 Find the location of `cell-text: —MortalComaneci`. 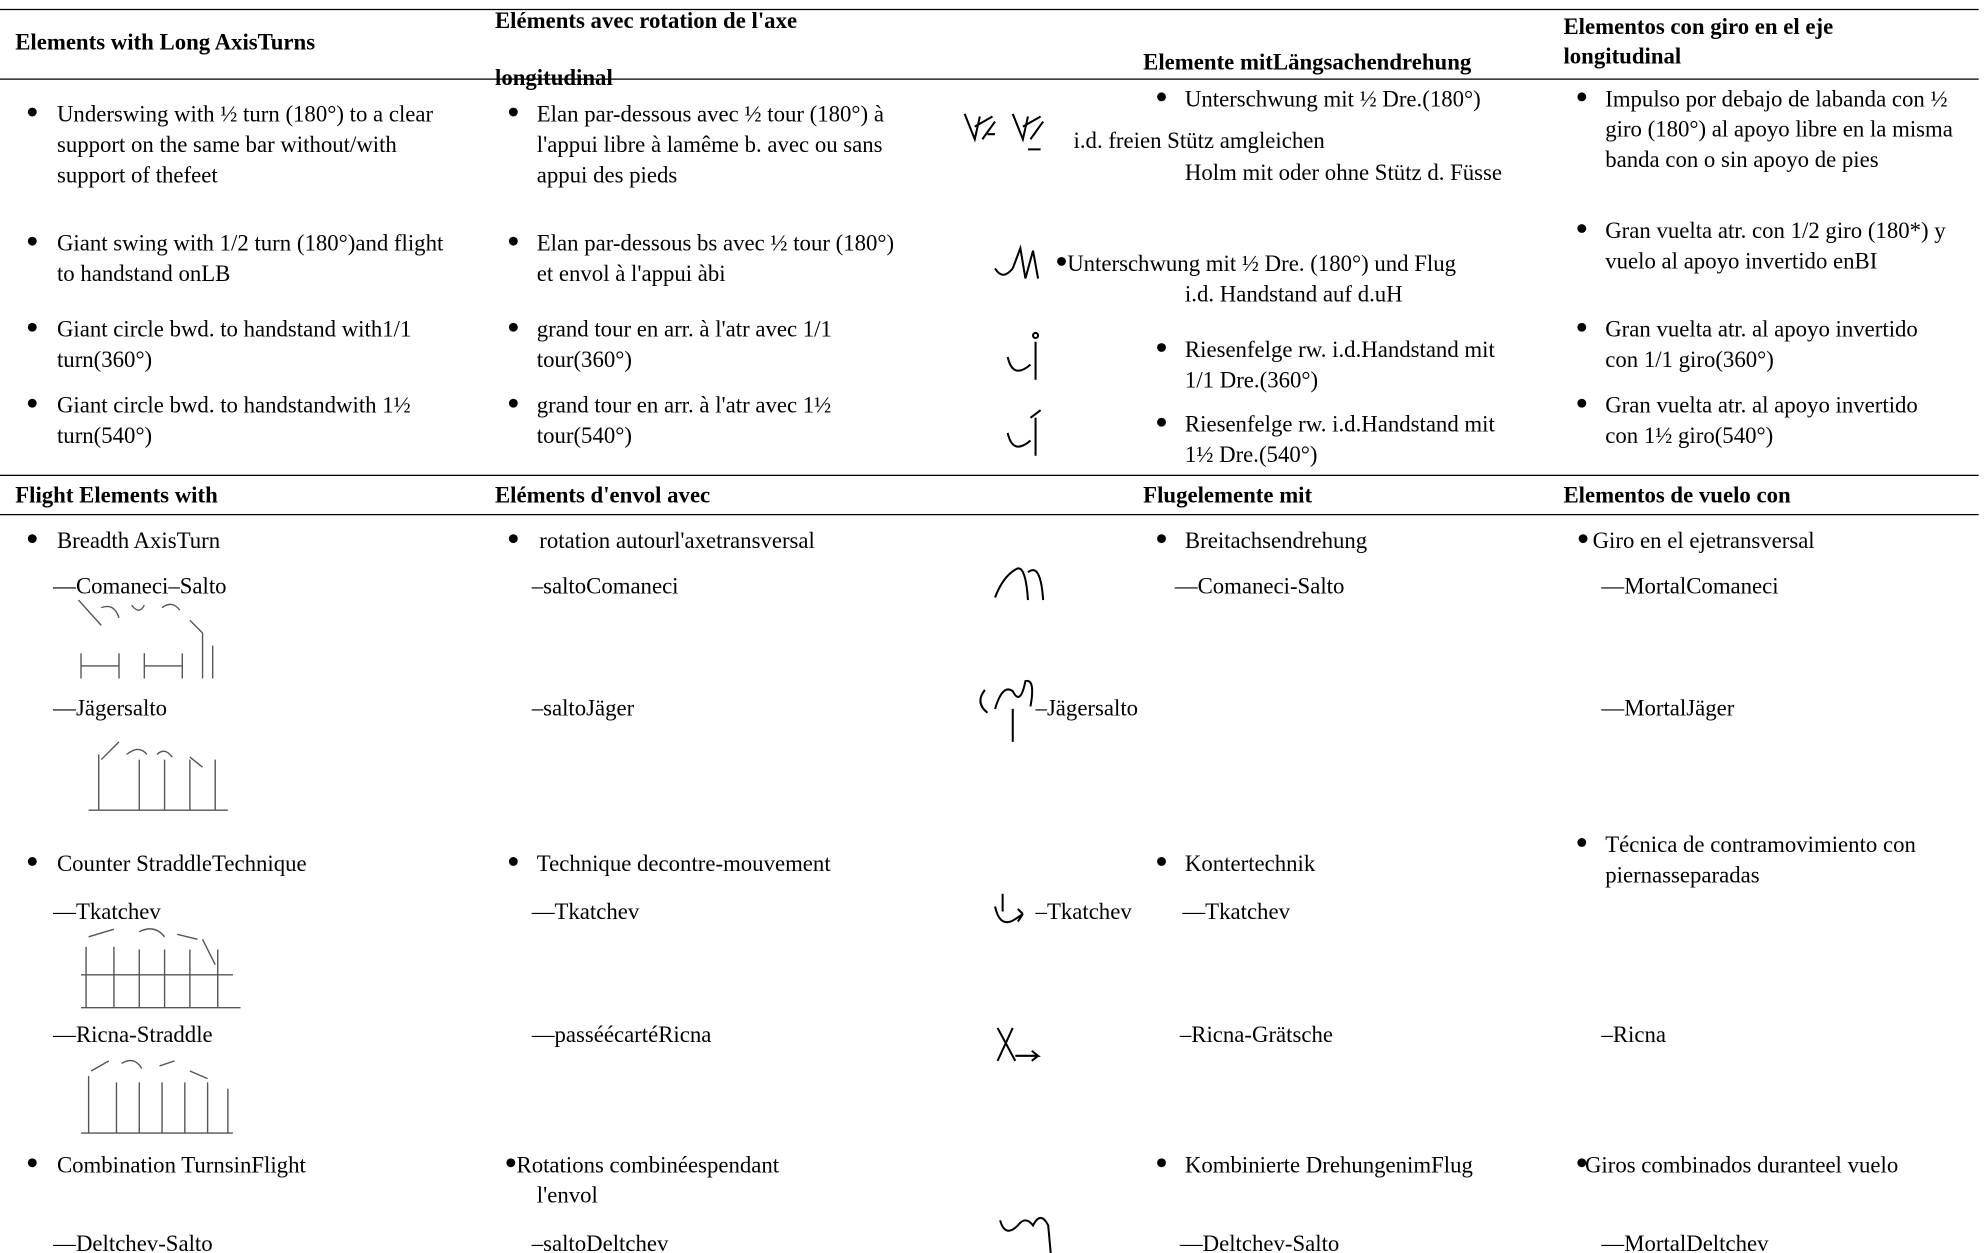

cell-text: —MortalComaneci is located at coordinates (1690, 586).